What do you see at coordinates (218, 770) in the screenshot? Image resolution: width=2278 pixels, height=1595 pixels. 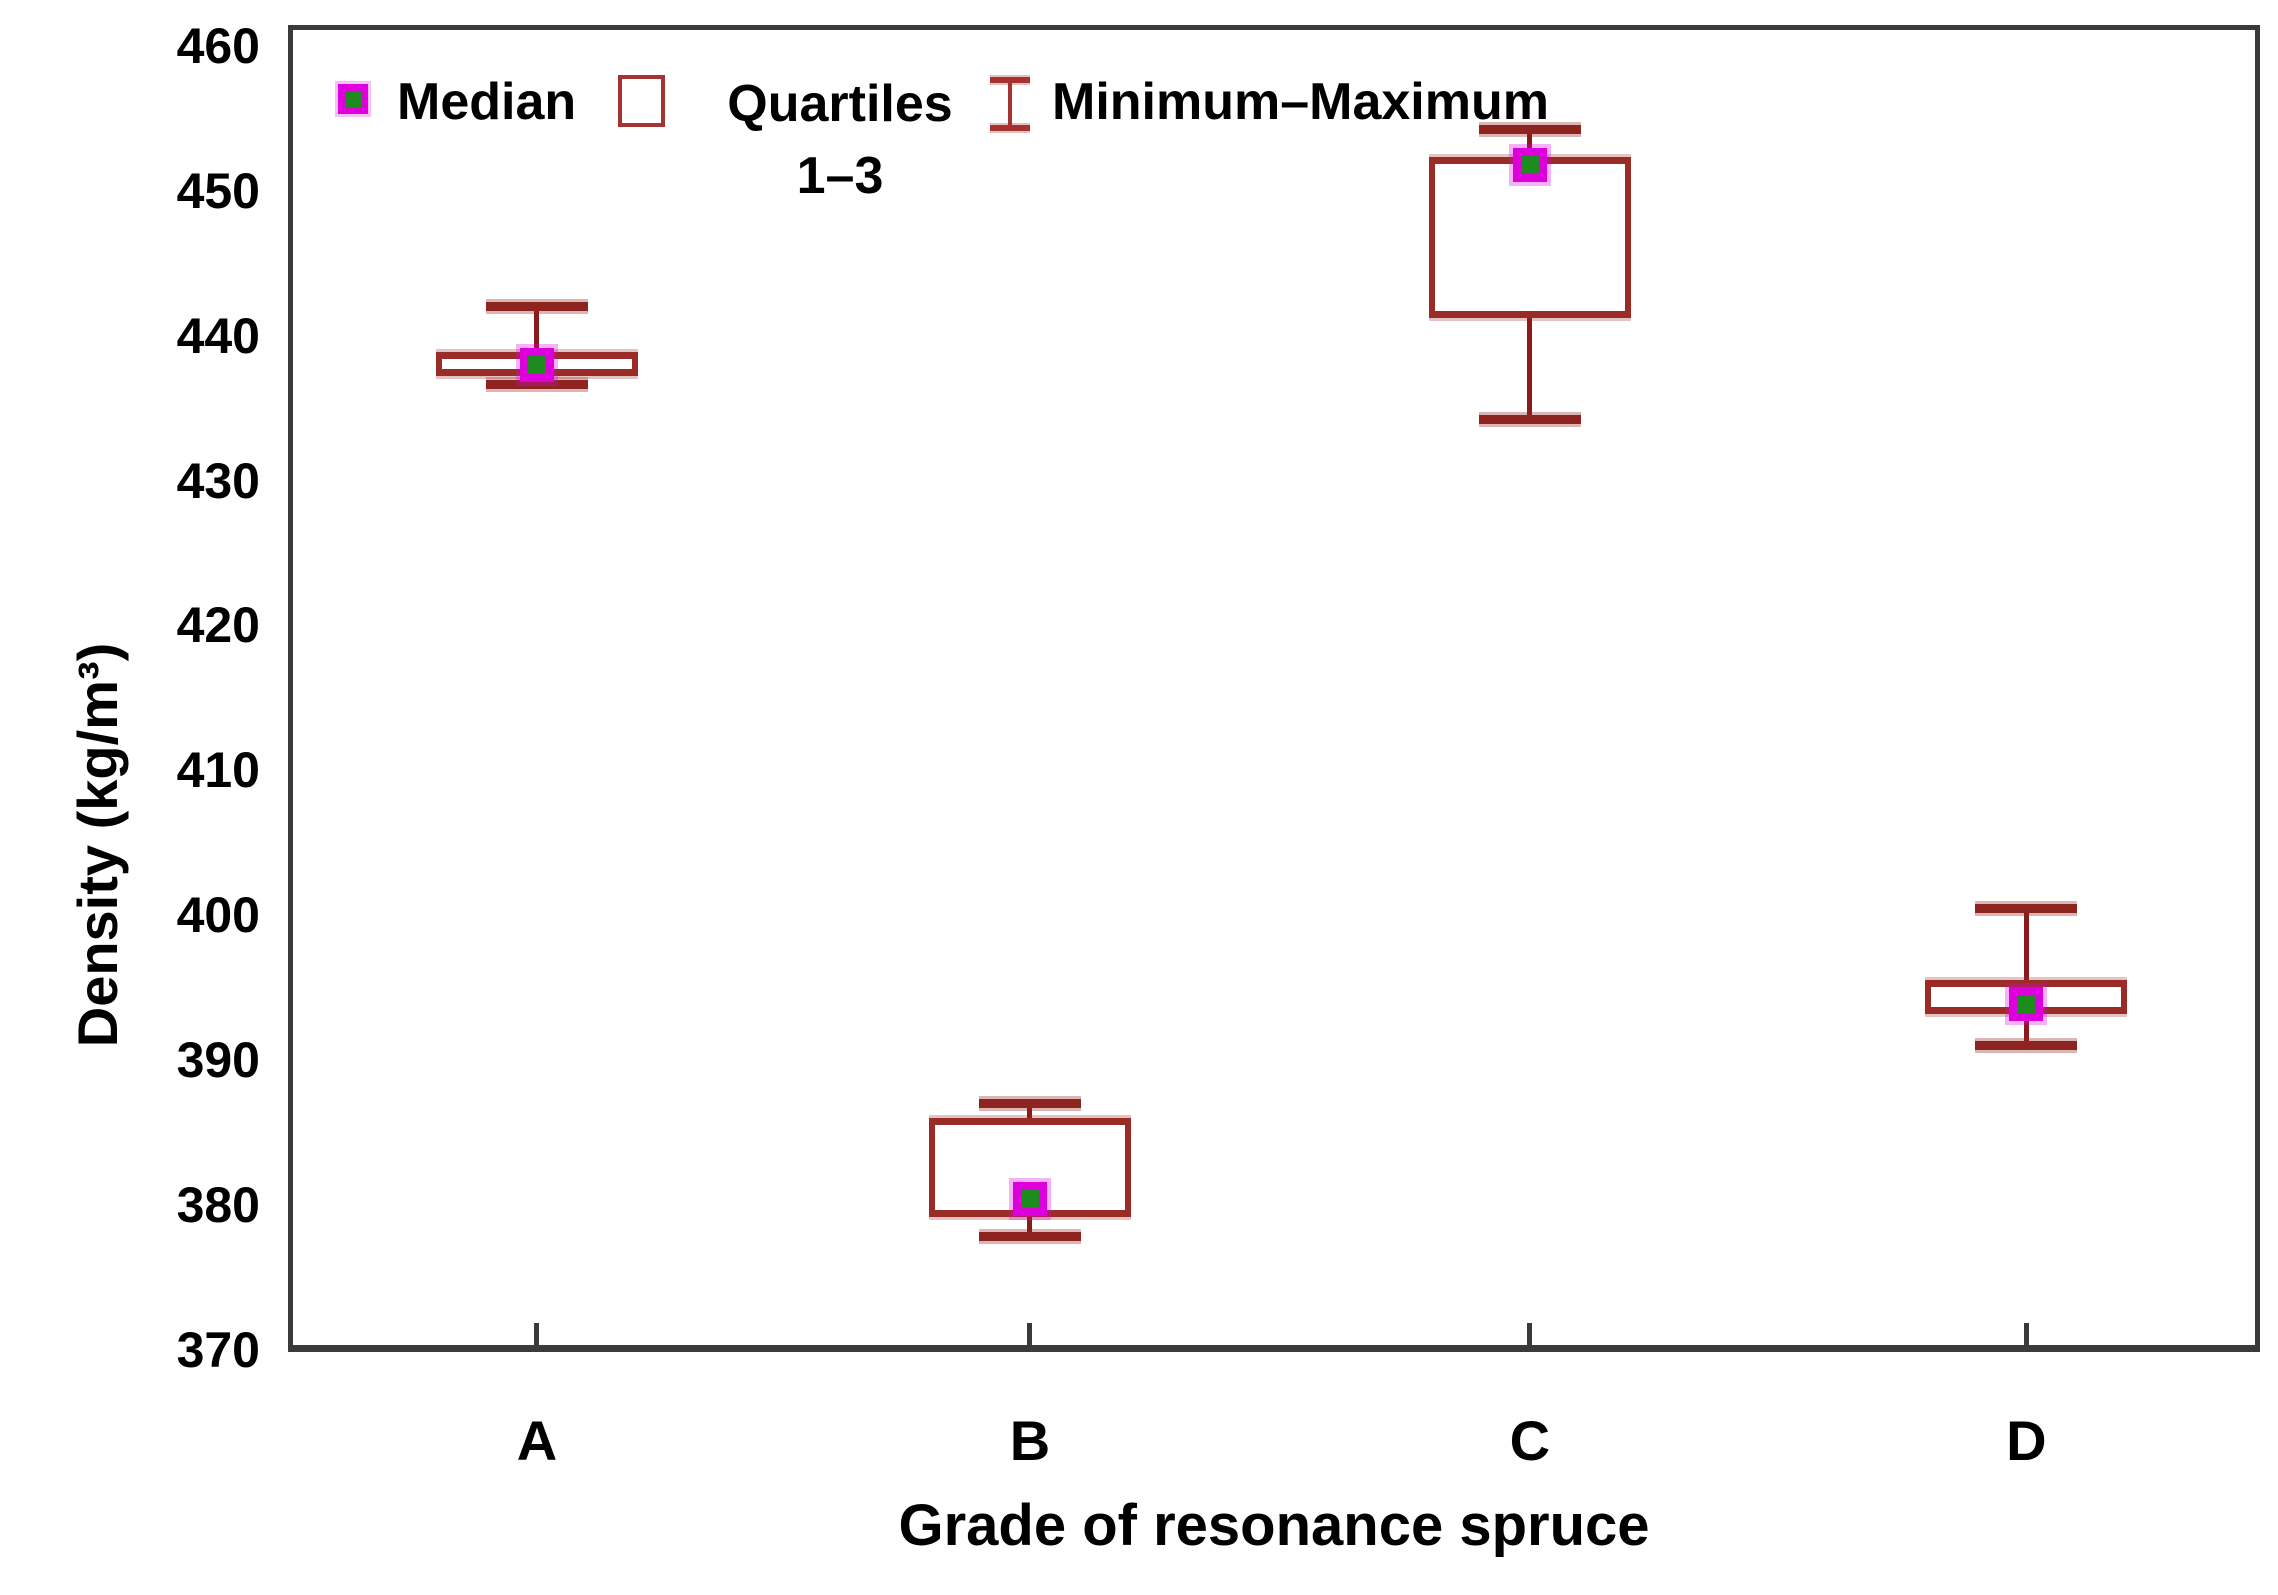 I see `y-tick-label: 410` at bounding box center [218, 770].